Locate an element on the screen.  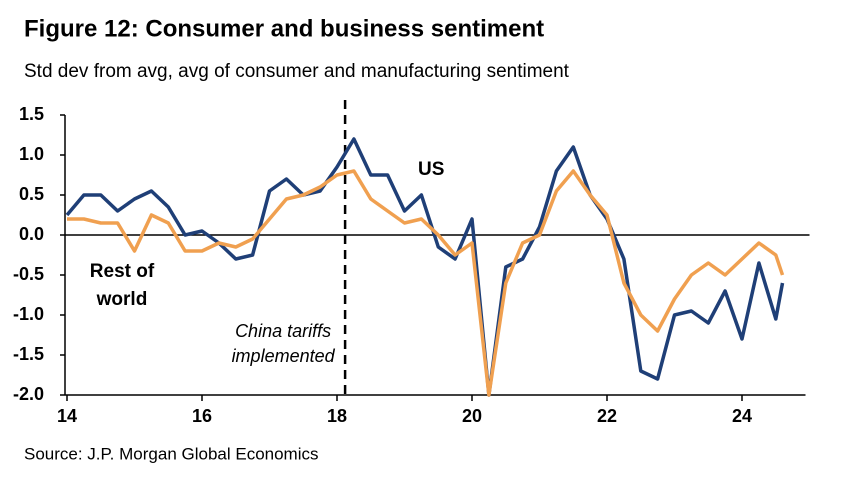
series-label-box: Rest of world is located at coordinates (122, 285).